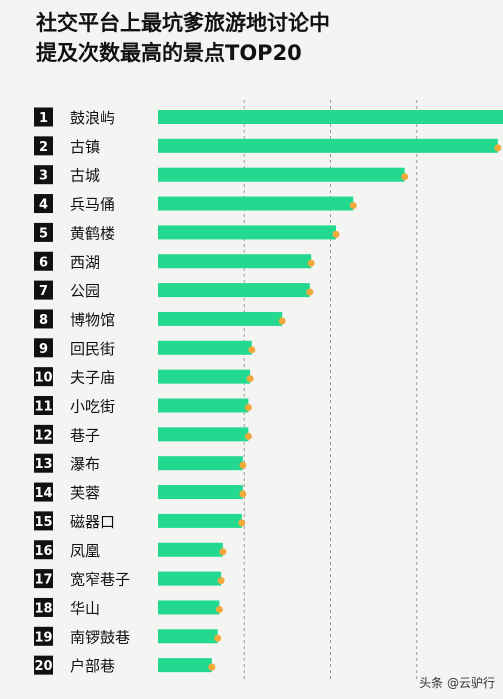  Describe the element at coordinates (92, 118) in the screenshot. I see `category-label: 鼓浪屿` at that location.